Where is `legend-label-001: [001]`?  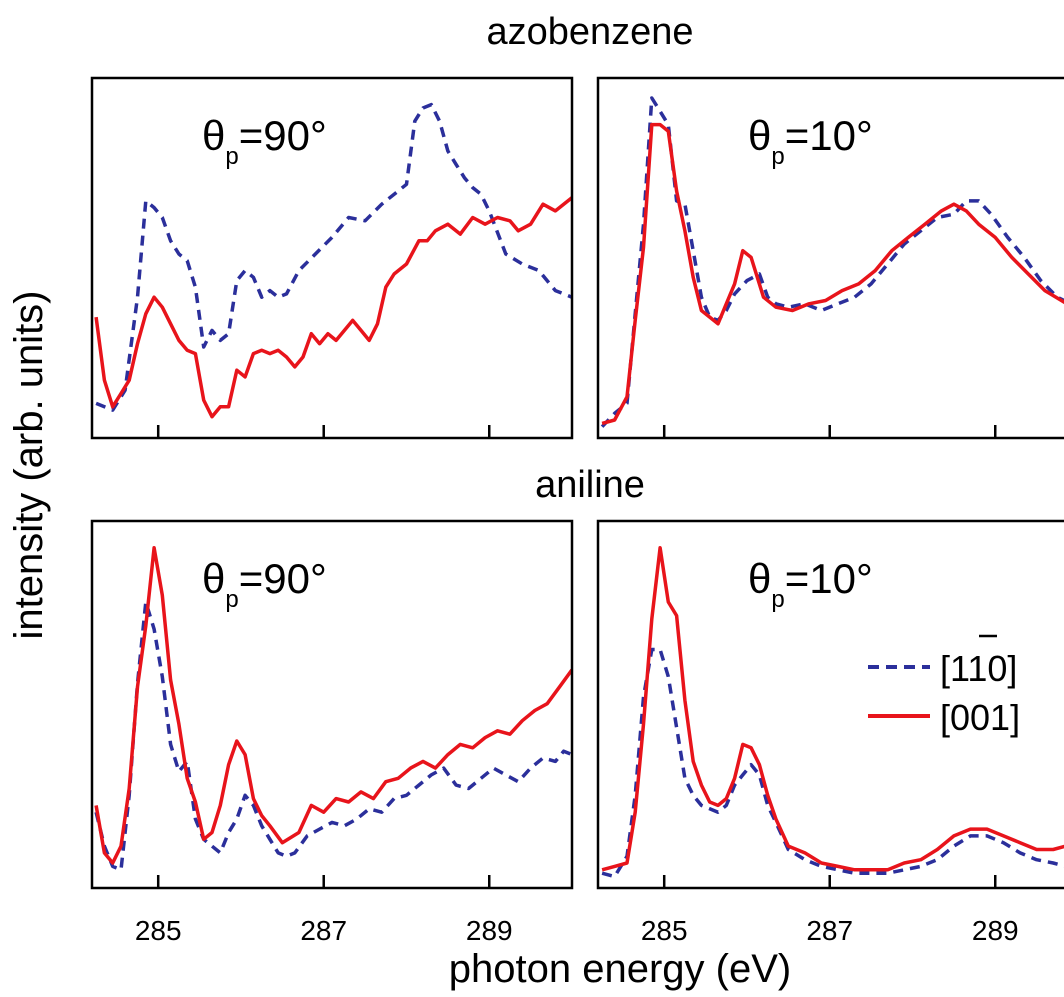 legend-label-001: [001] is located at coordinates (980, 717).